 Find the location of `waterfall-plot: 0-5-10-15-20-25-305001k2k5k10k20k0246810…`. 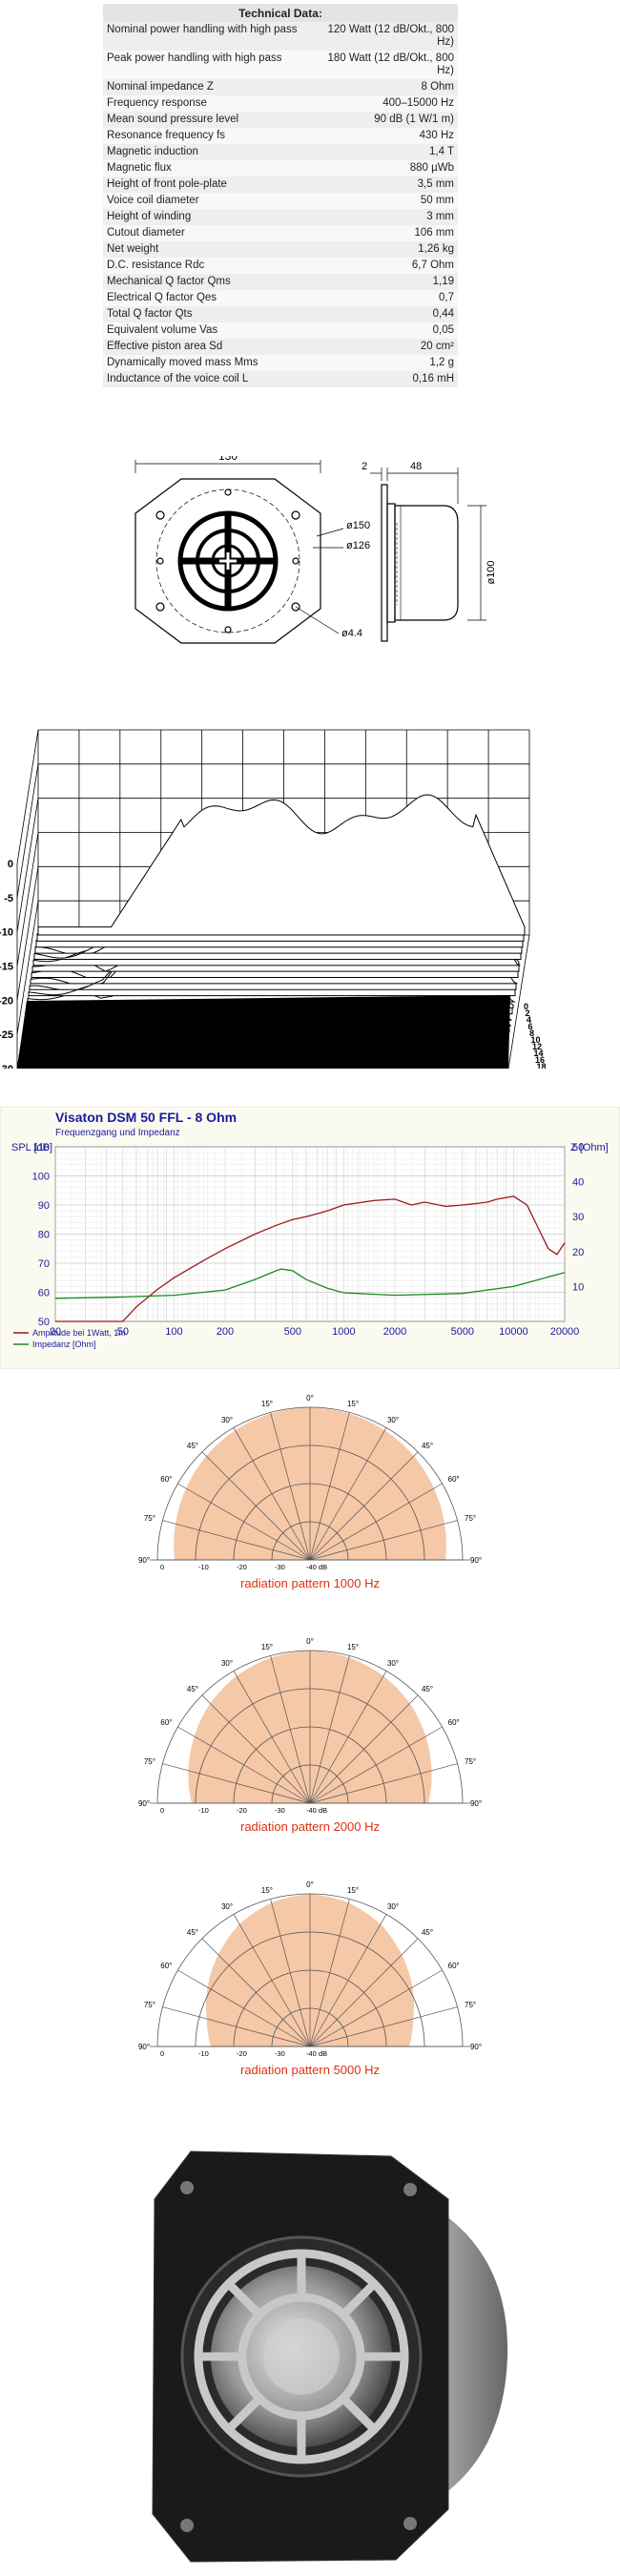

waterfall-plot: 0-5-10-15-20-25-305001k2k5k10k20k0246810… is located at coordinates (274, 899).